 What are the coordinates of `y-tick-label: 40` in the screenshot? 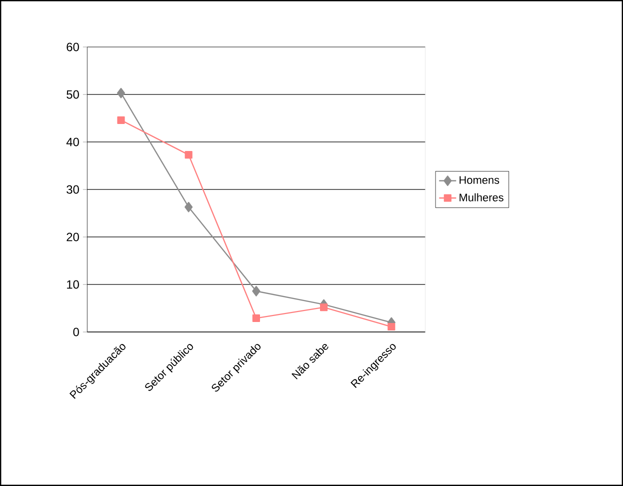 It's located at (72, 142).